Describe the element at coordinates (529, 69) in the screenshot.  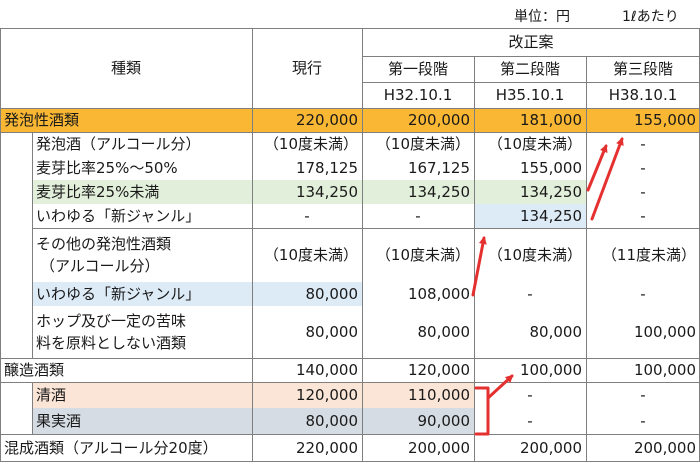
I see `header-stage-2: 第二段階` at that location.